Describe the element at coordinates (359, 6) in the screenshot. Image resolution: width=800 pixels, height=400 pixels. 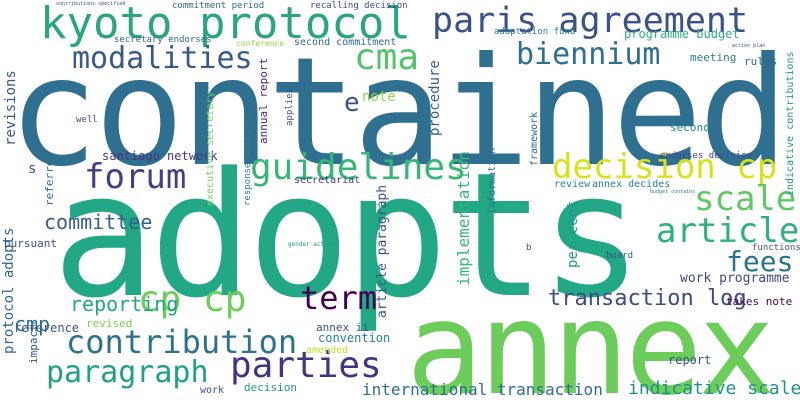
I see `word-recalling-decision: recalling decision` at that location.